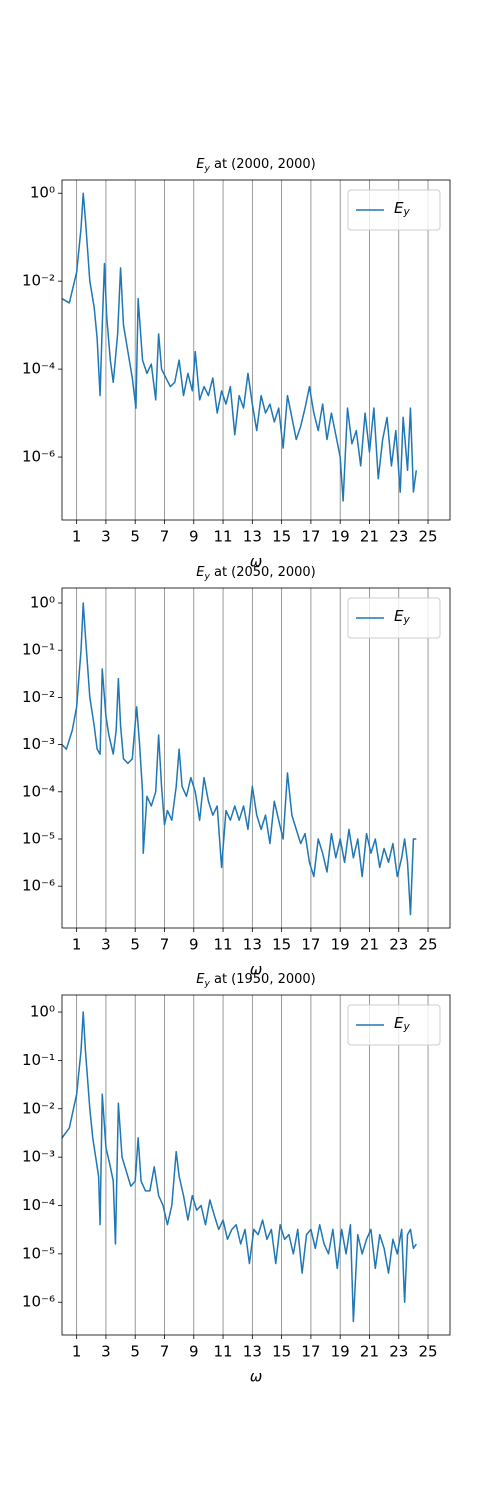 This screenshot has width=500, height=1500. Describe the element at coordinates (256, 573) in the screenshot. I see `chart-title: Ey at (2050, 2000)` at that location.